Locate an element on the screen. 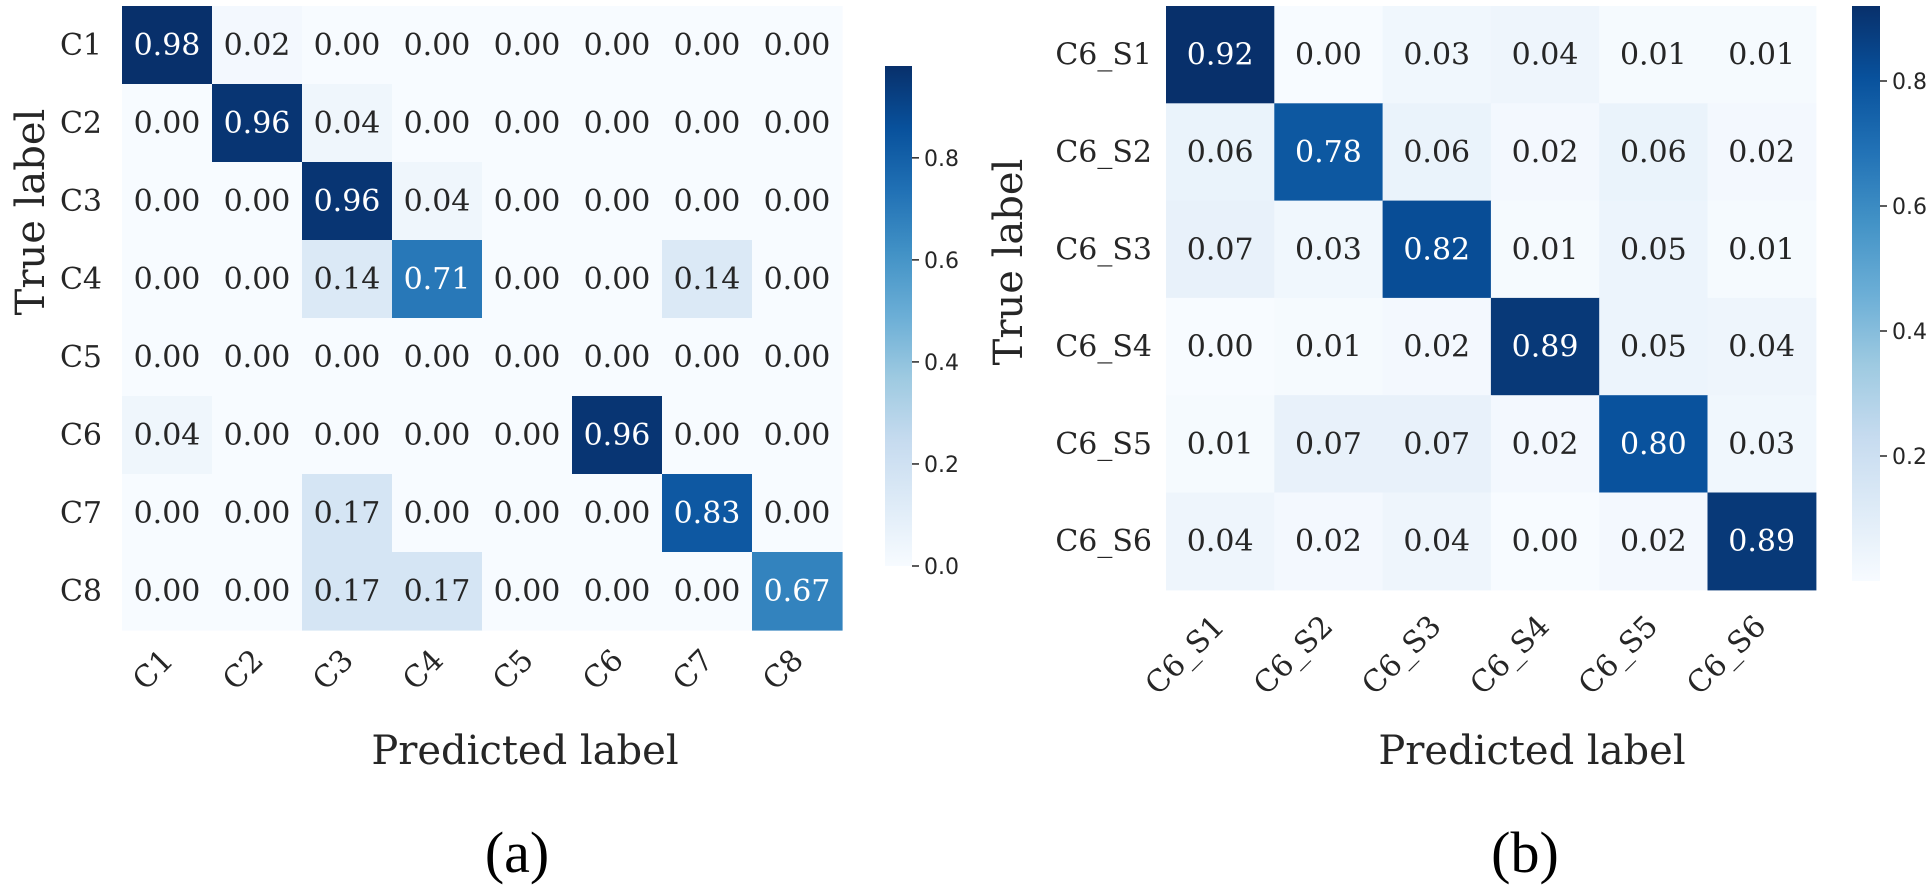 The width and height of the screenshot is (1929, 896). x-tick-label: C6_S2 is located at coordinates (1293, 655).